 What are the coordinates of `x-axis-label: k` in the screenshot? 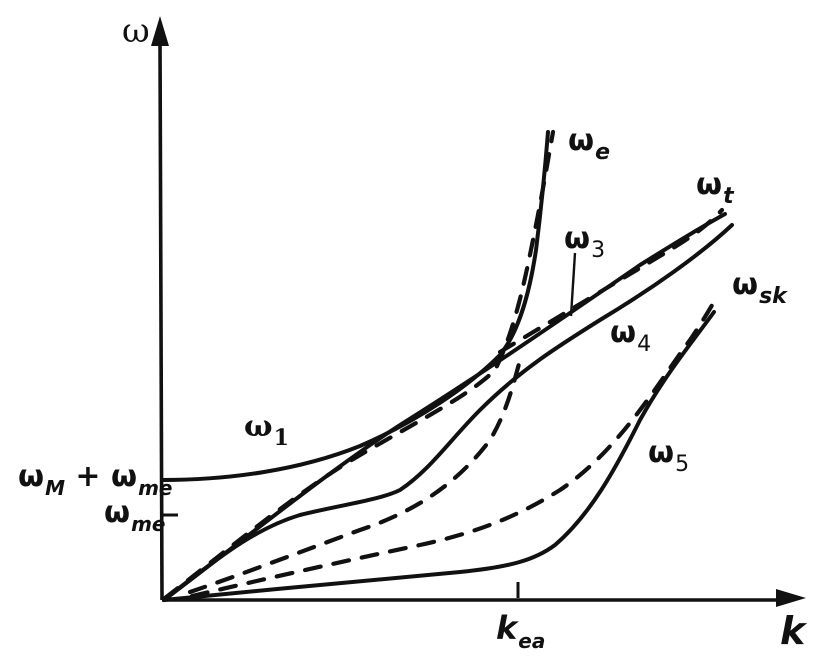 It's located at (792, 631).